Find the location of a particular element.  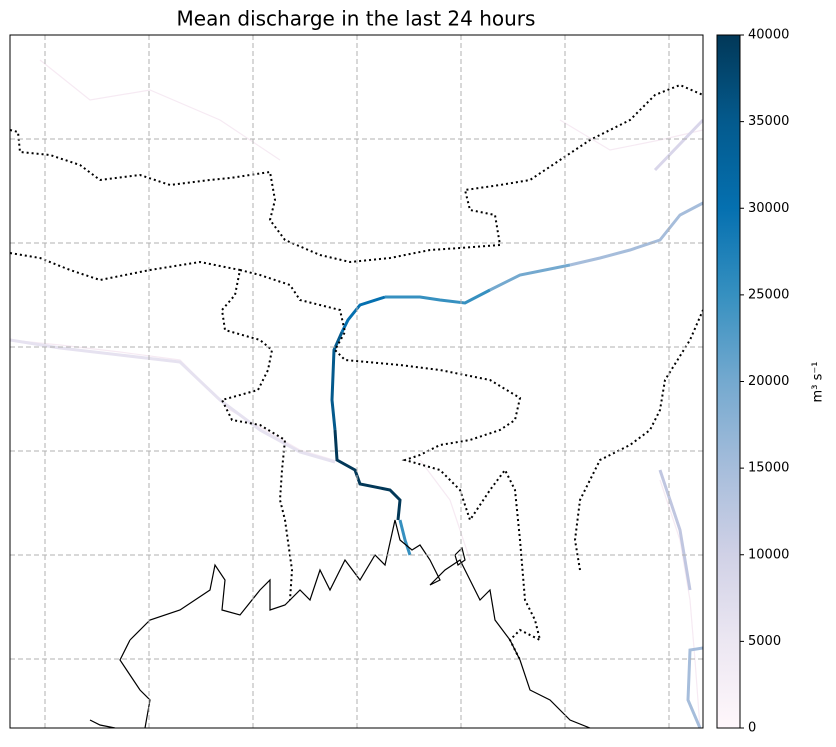

map-title: Mean discharge in the last 24 hours is located at coordinates (356, 19).